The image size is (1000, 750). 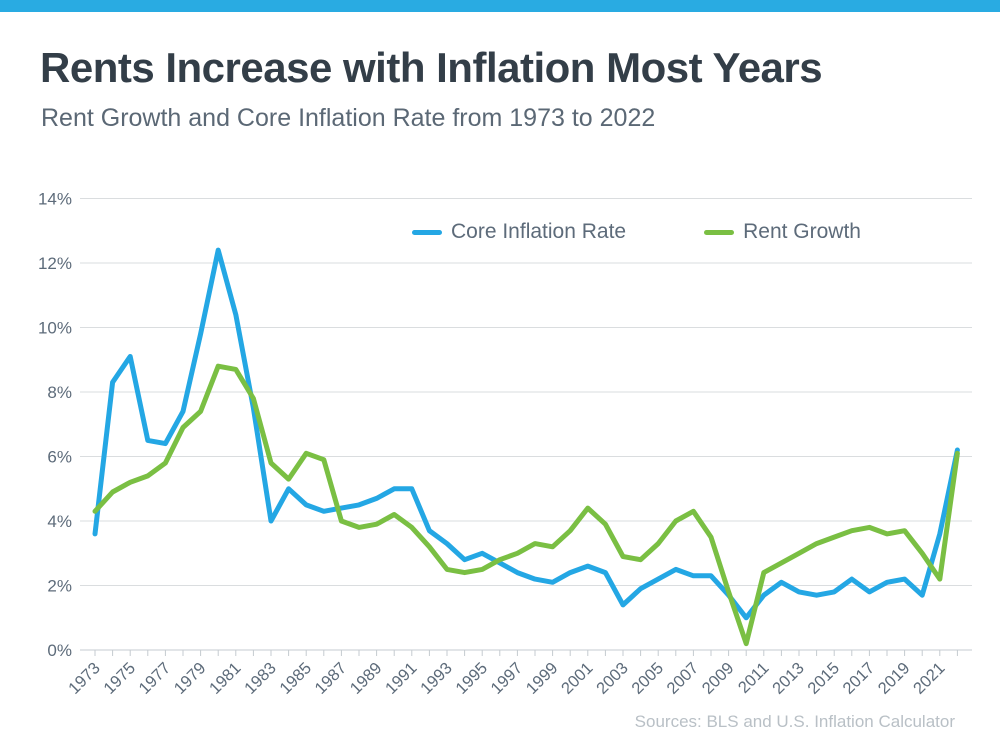 I want to click on x-tick-label: 2003, so click(x=612, y=678).